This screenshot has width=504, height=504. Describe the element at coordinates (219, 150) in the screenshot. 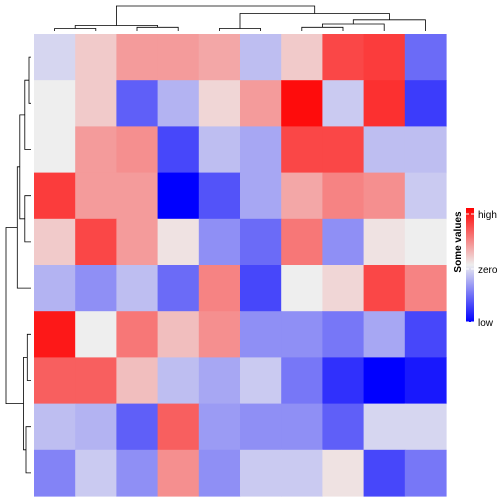

I see `heatmap-cell-r2-c4` at that location.